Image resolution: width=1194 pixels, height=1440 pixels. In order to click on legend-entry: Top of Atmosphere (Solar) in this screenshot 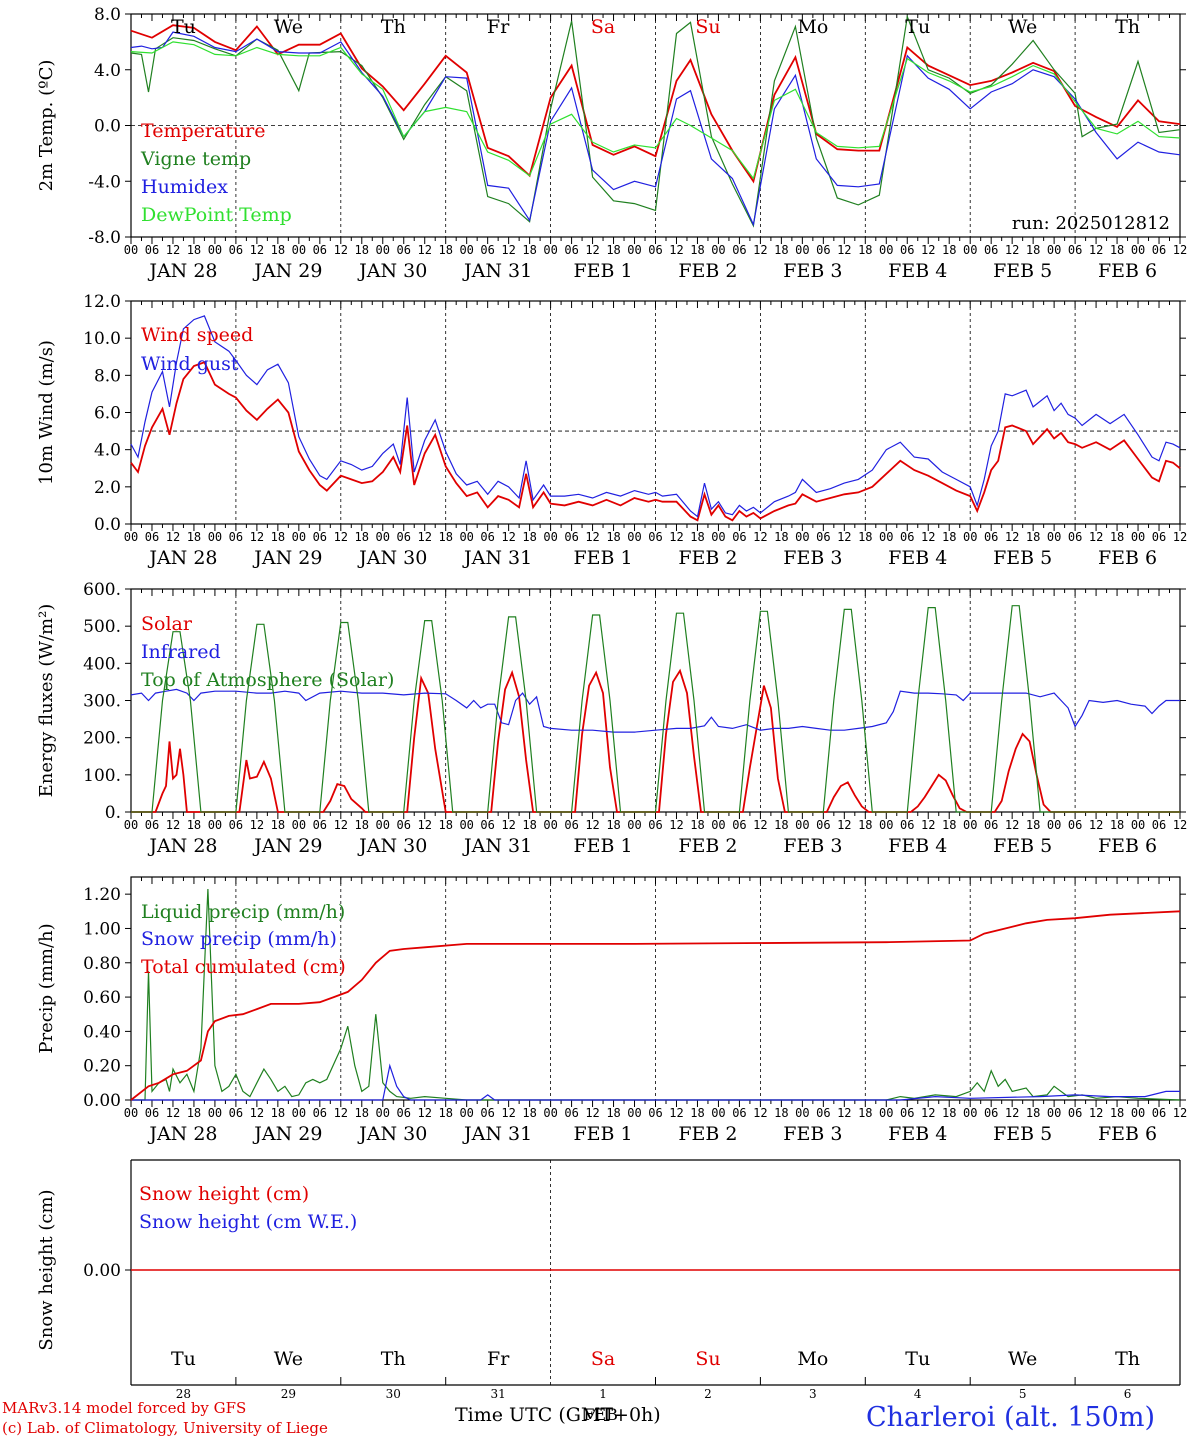, I will do `click(267, 680)`.